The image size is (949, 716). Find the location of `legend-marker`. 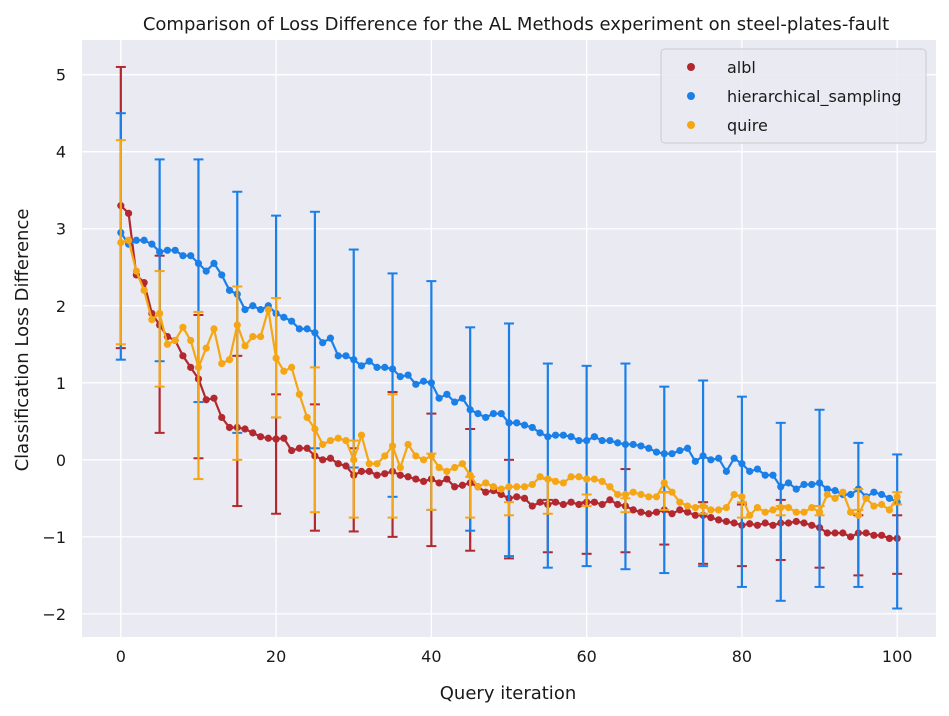

legend-marker is located at coordinates (691, 125).